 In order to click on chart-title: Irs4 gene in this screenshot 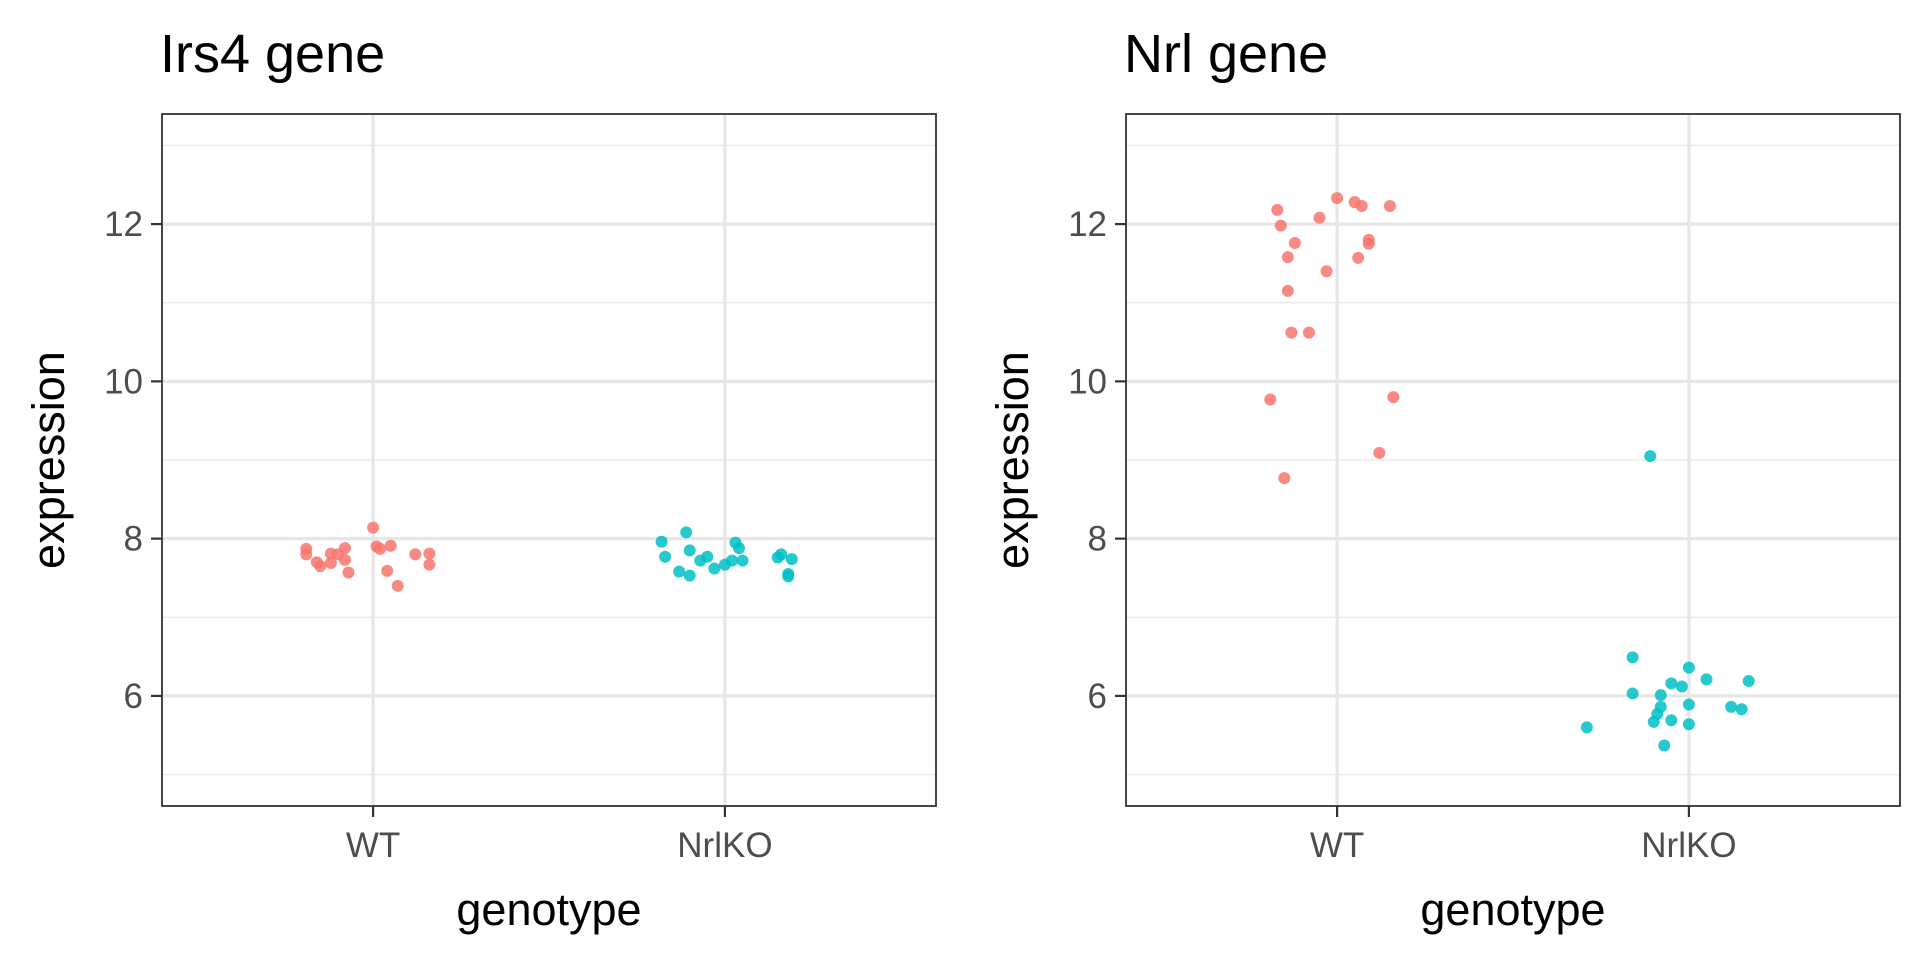, I will do `click(272, 54)`.